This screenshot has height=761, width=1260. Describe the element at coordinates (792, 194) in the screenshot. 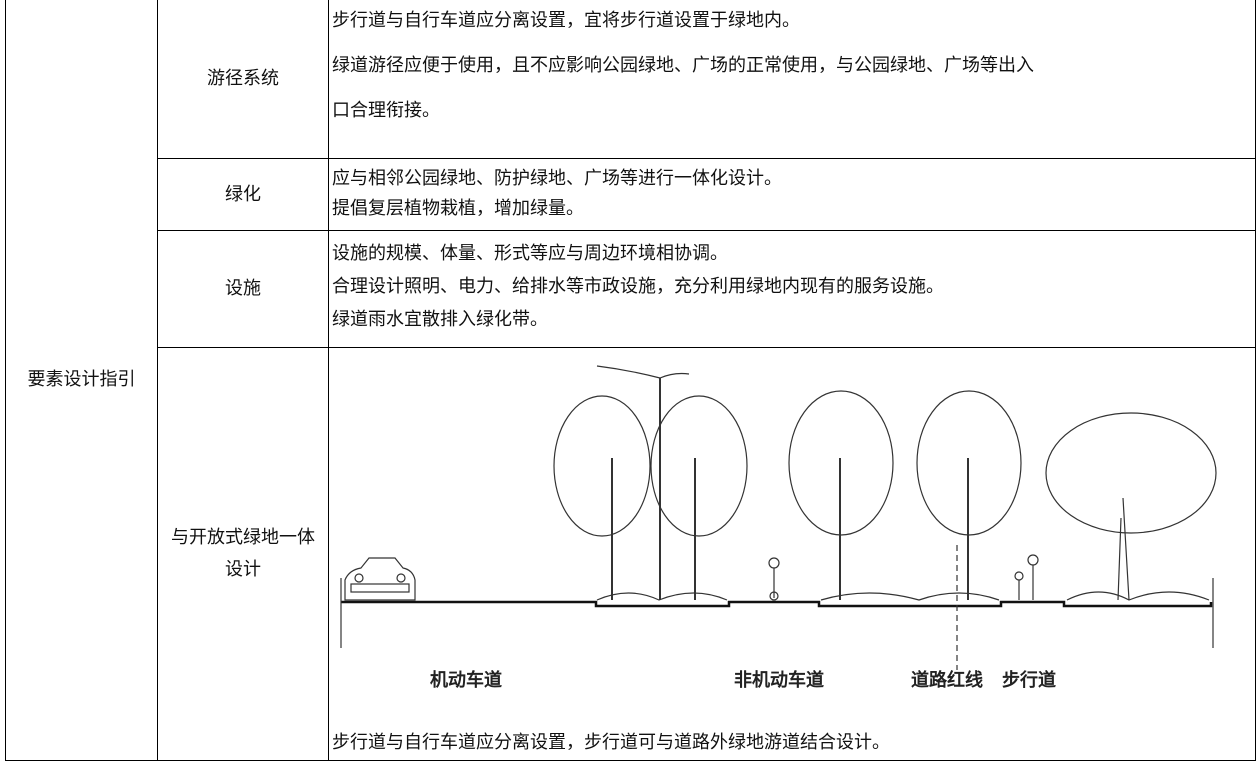

I see `row-content: 应与相邻公园绿地、防护绿地、广场等进行一体化设计。 提倡复层植物栽植，增加绿量。` at that location.